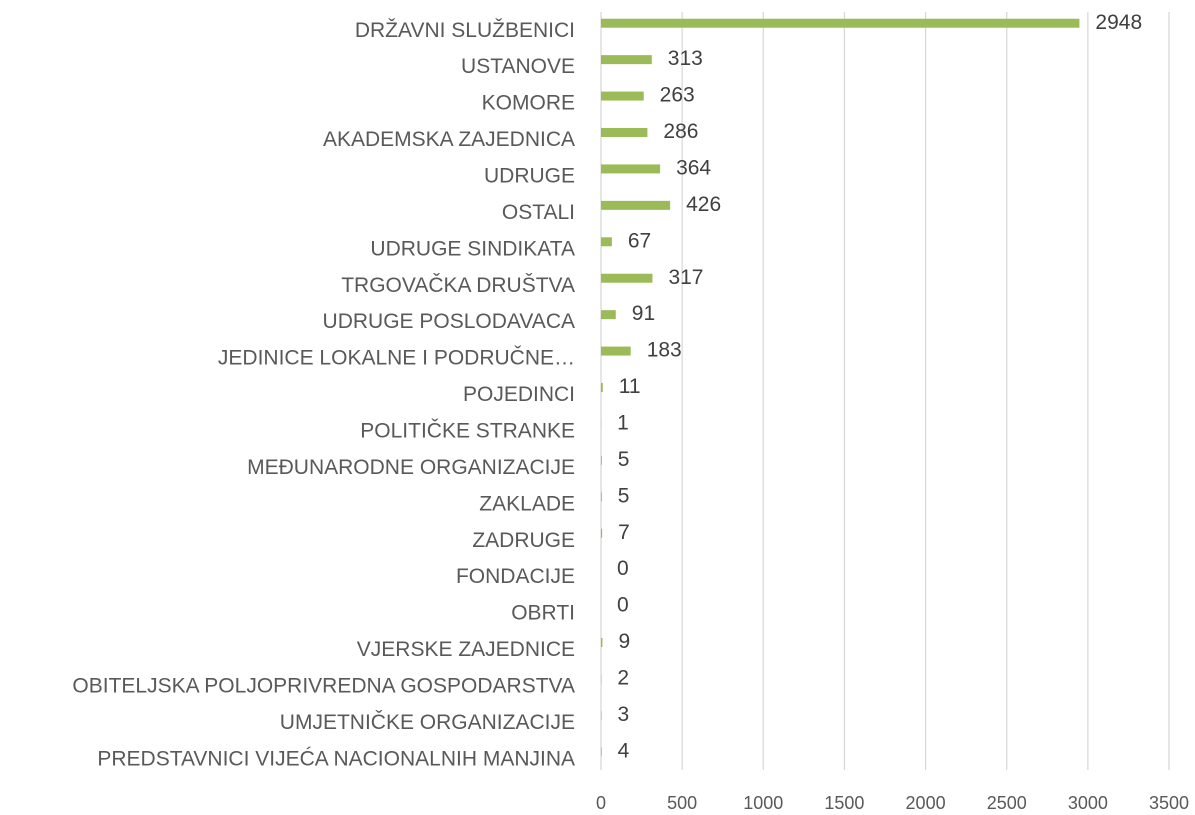  I want to click on y-tick-label: OSTALI, so click(538, 212).